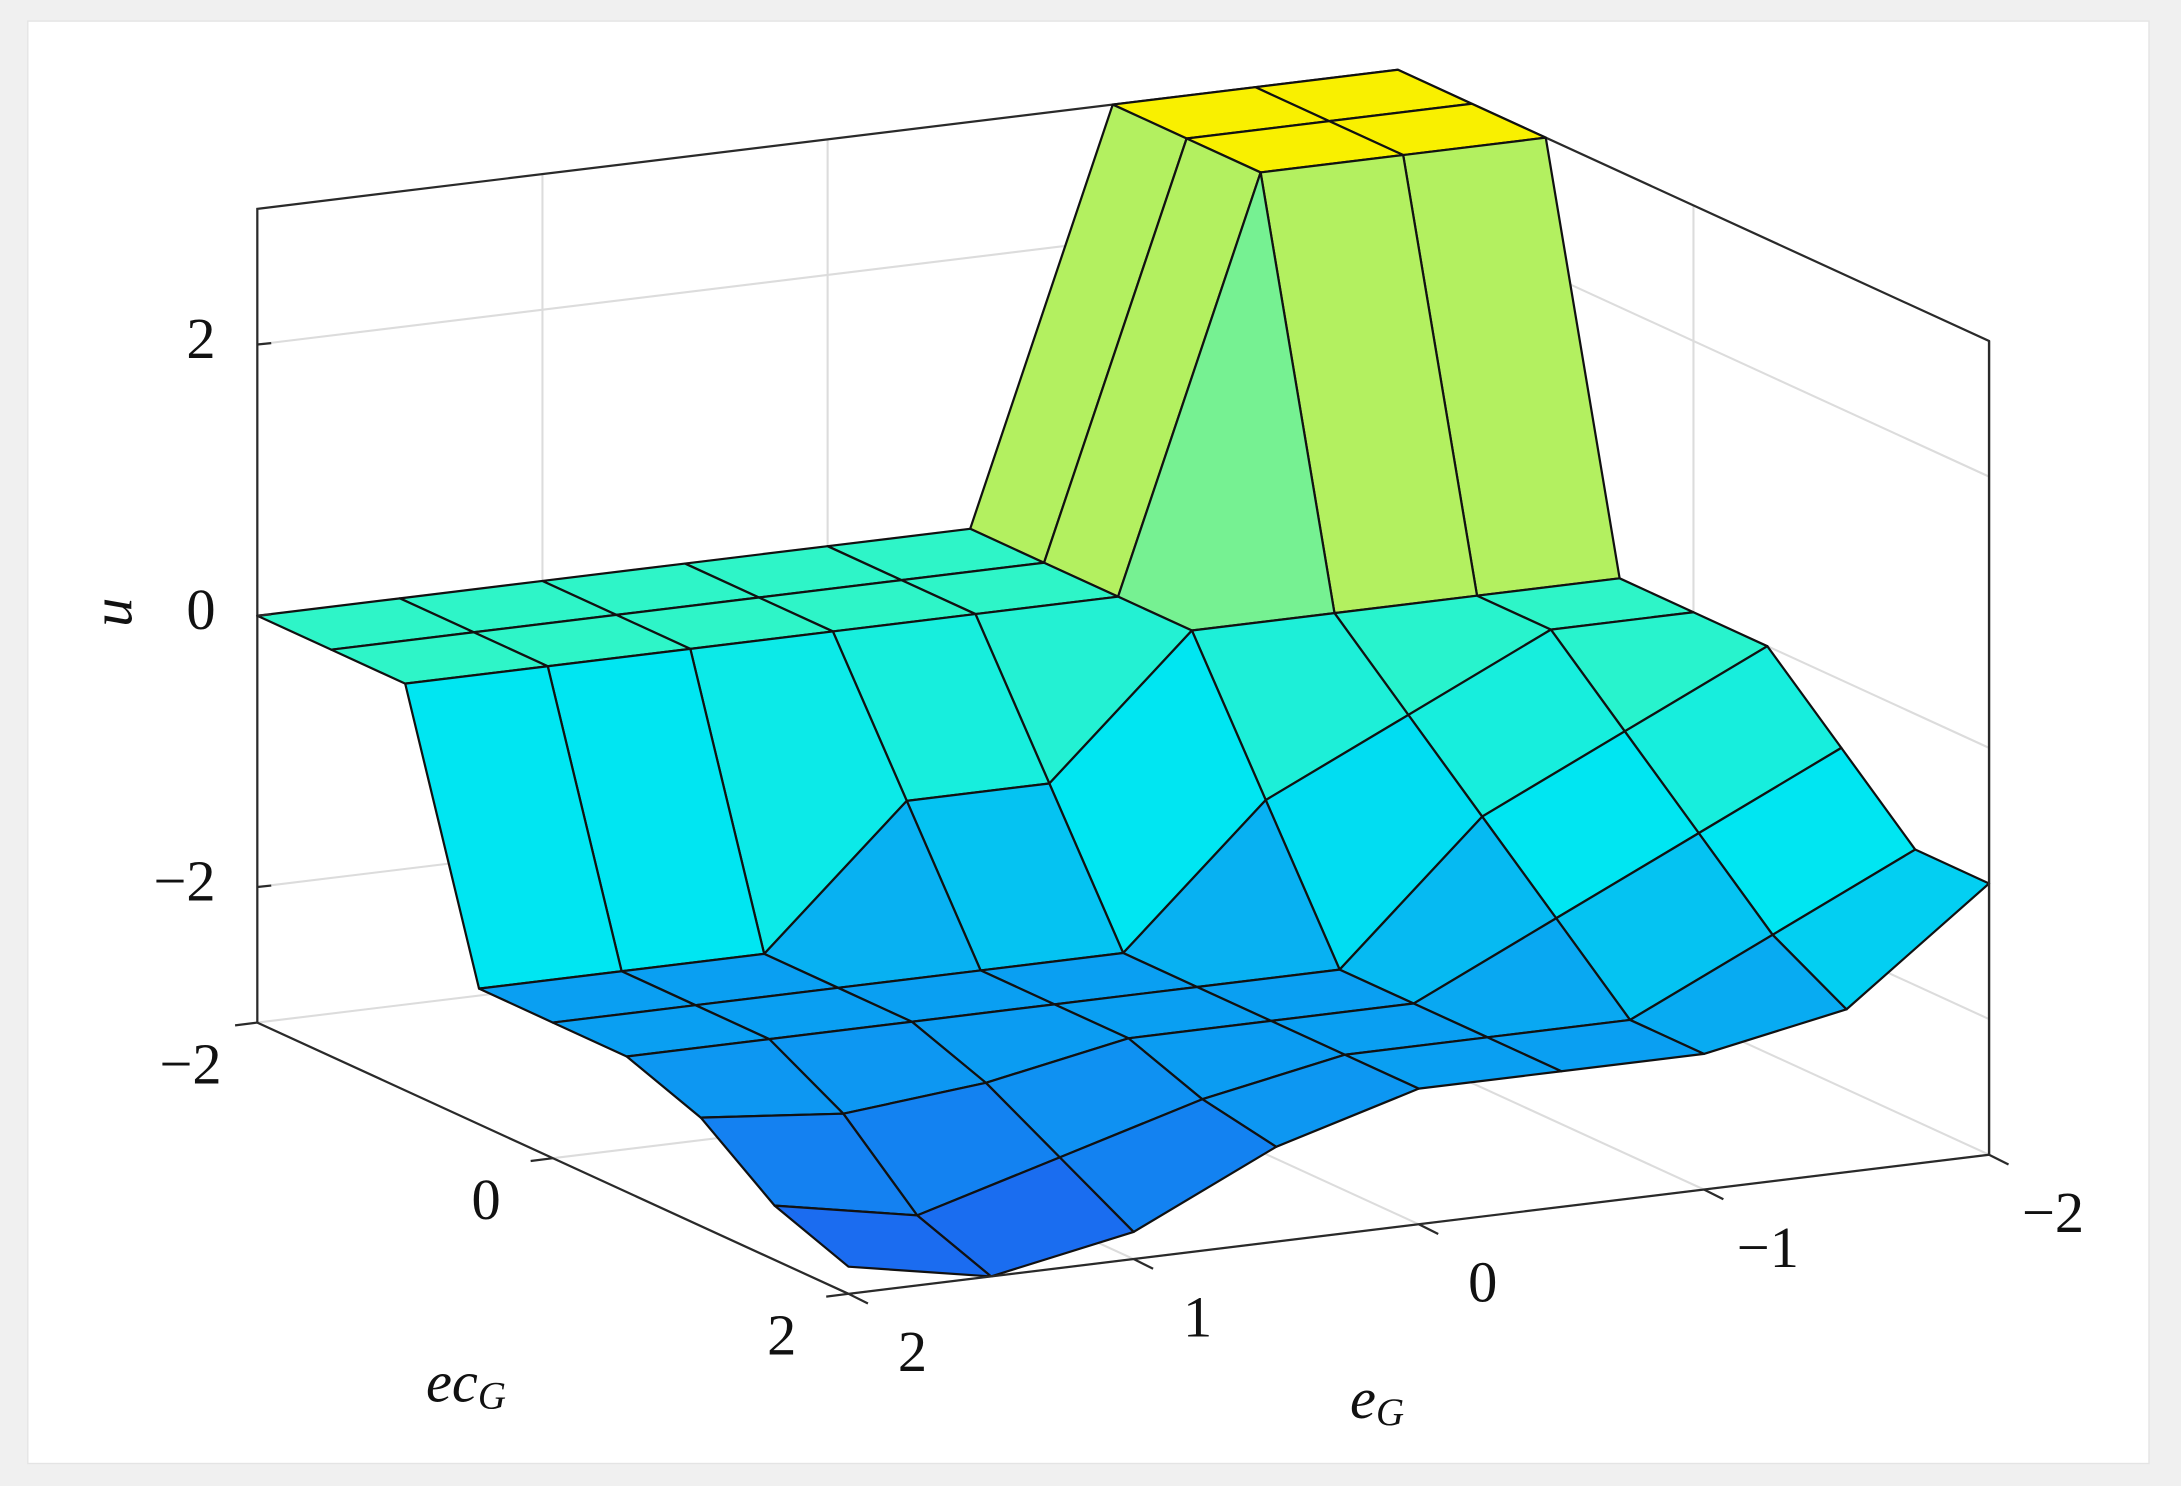 The image size is (2181, 1486). Describe the element at coordinates (781, 1335) in the screenshot. I see `y-tick-label: 2` at that location.